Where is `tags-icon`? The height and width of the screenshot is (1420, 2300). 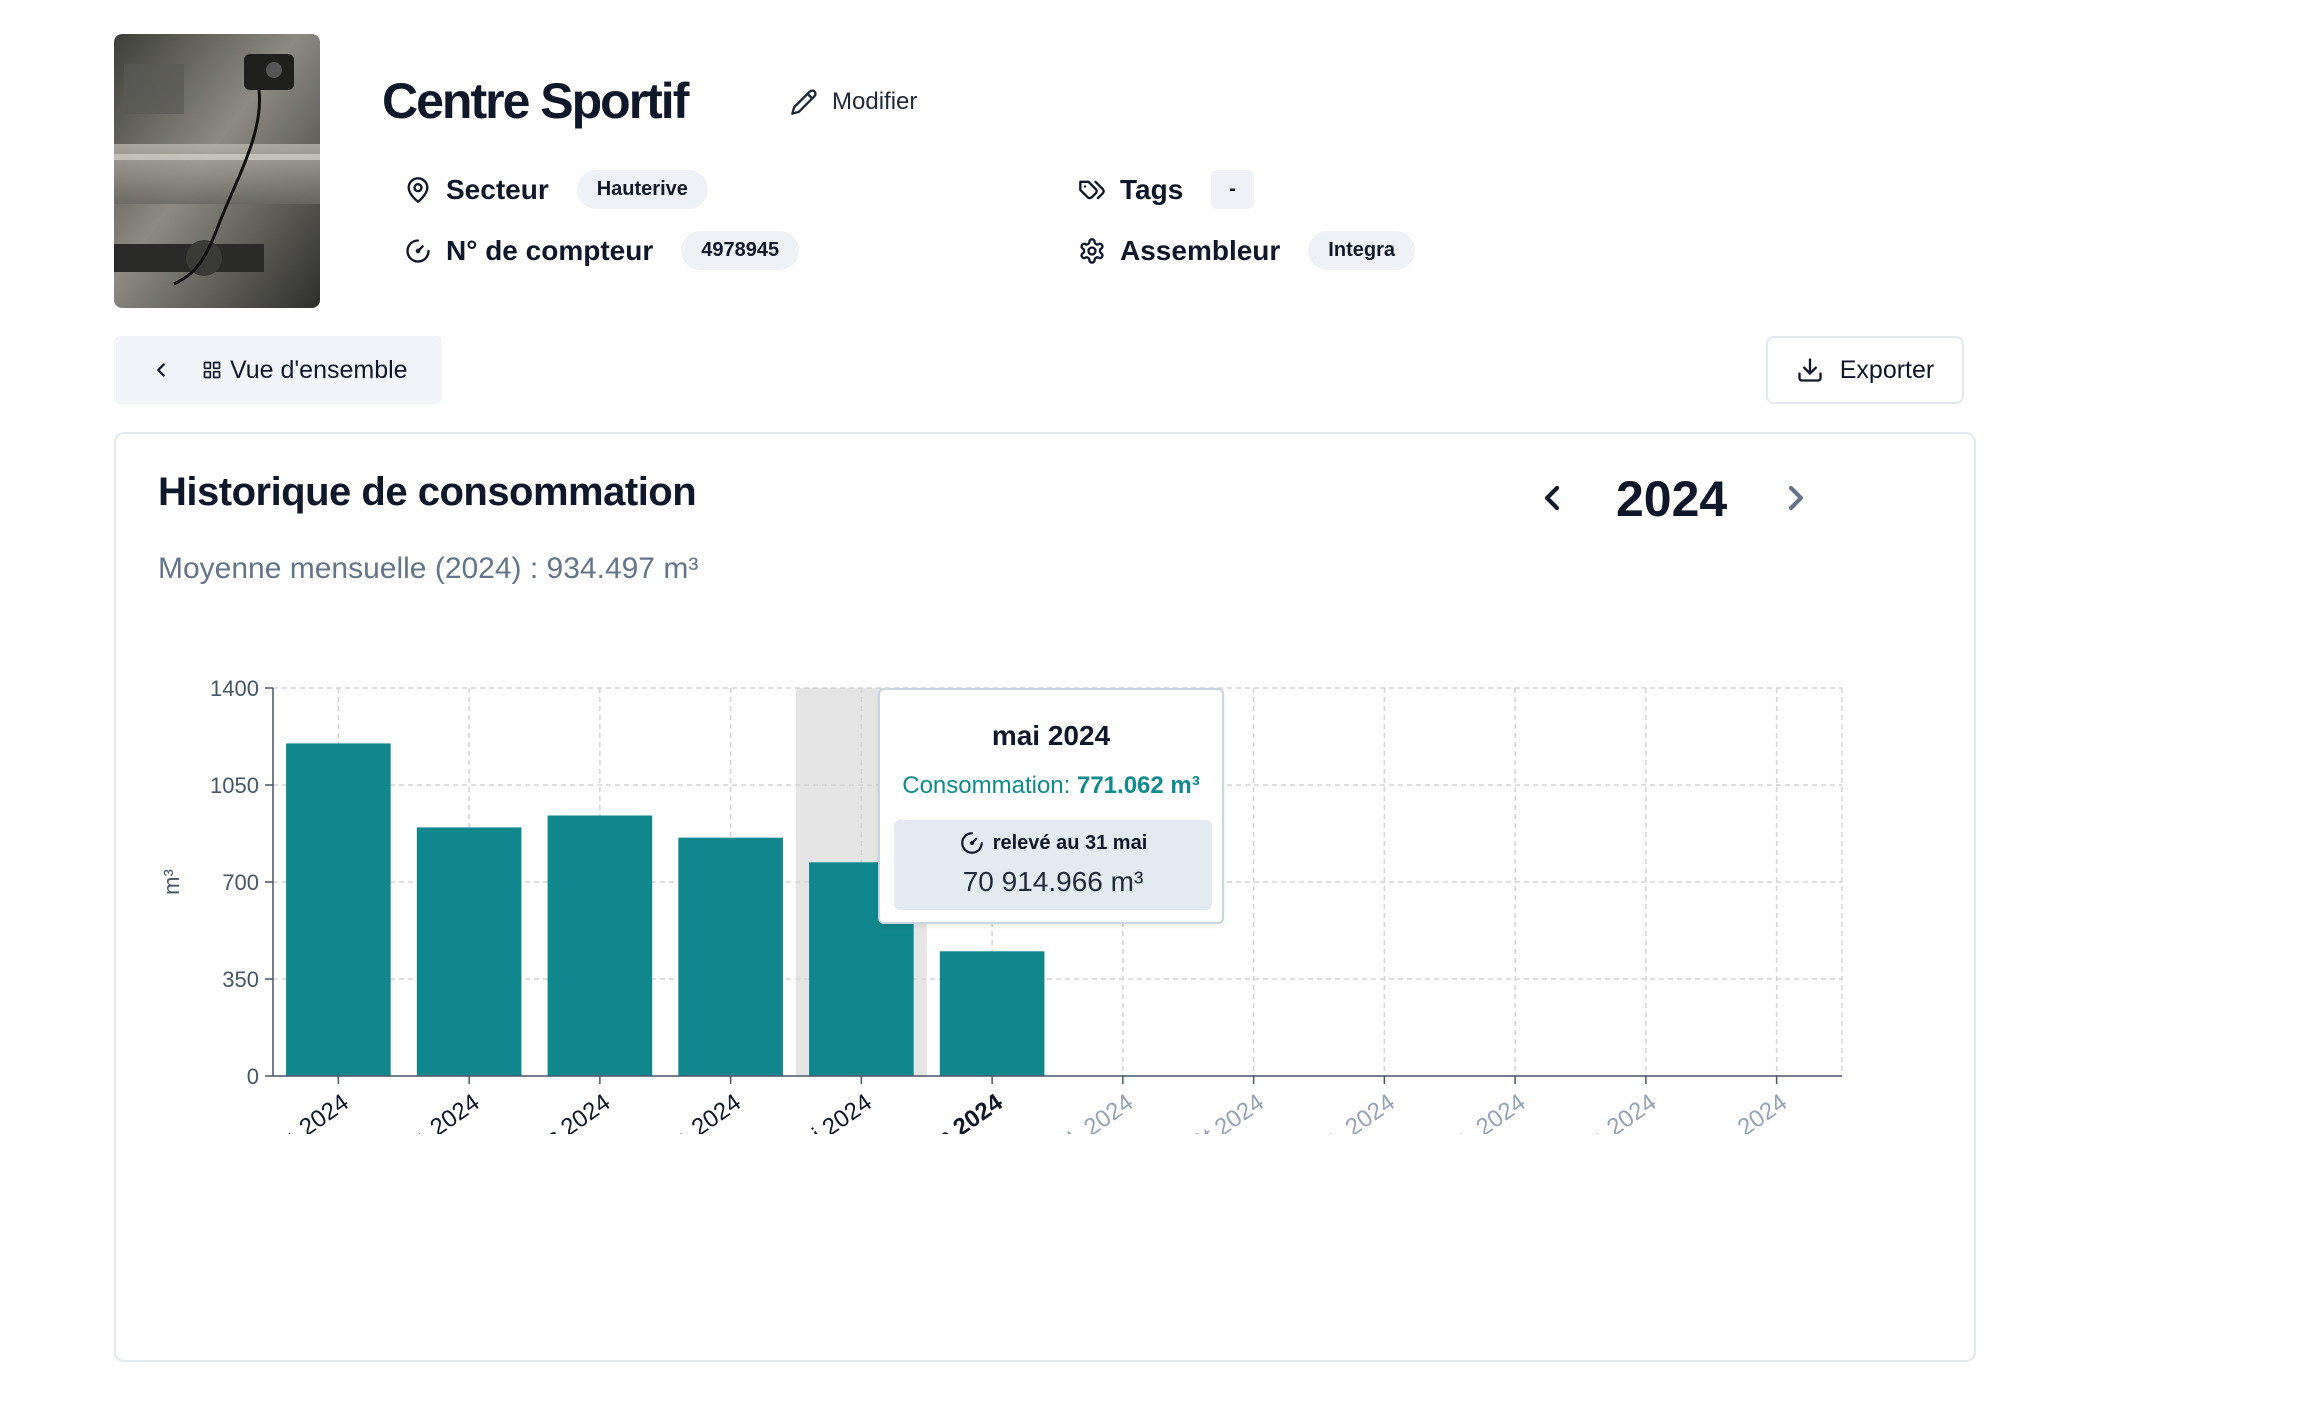 tags-icon is located at coordinates (1092, 189).